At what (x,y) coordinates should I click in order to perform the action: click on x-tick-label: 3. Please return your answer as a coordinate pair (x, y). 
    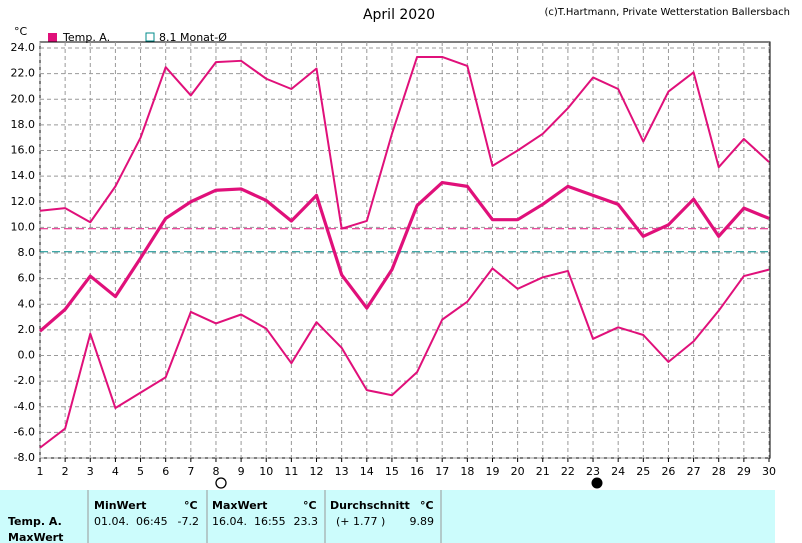
    Looking at the image, I should click on (90, 471).